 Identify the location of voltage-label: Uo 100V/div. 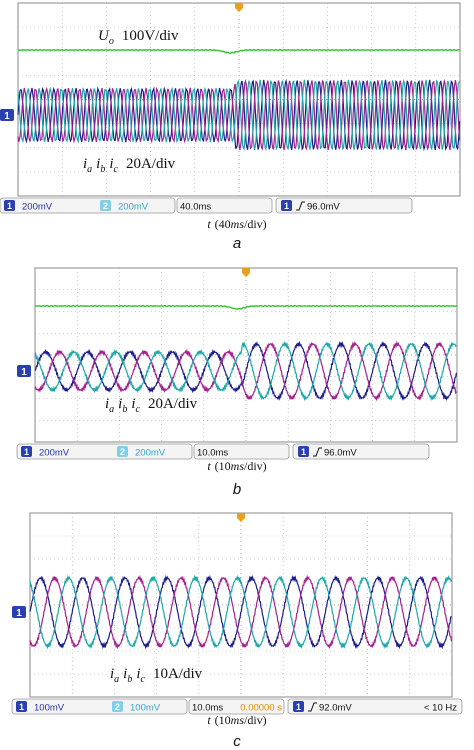
(138, 37).